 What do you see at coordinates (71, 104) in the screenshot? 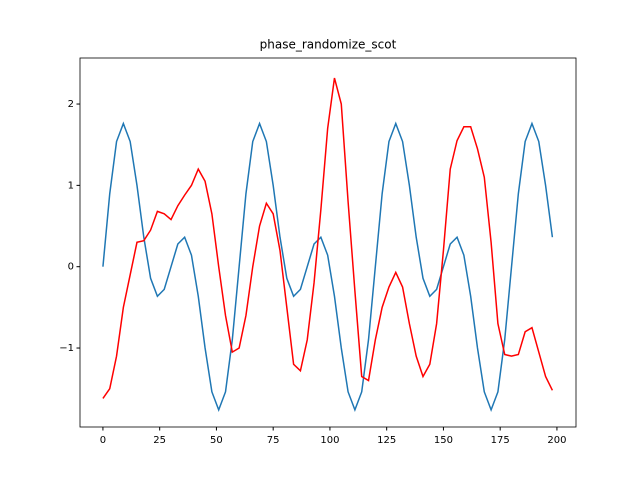
I see `y-tick-label: 2` at bounding box center [71, 104].